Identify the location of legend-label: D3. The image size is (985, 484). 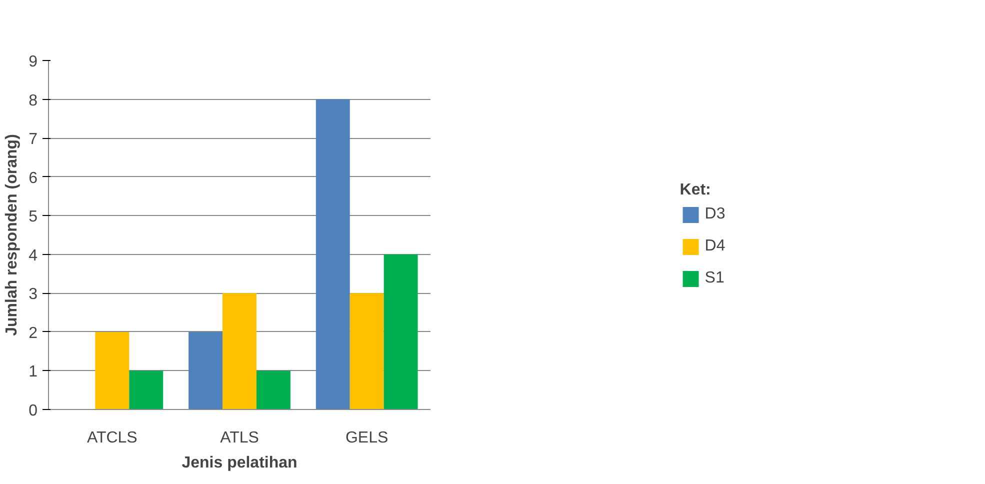
(715, 214).